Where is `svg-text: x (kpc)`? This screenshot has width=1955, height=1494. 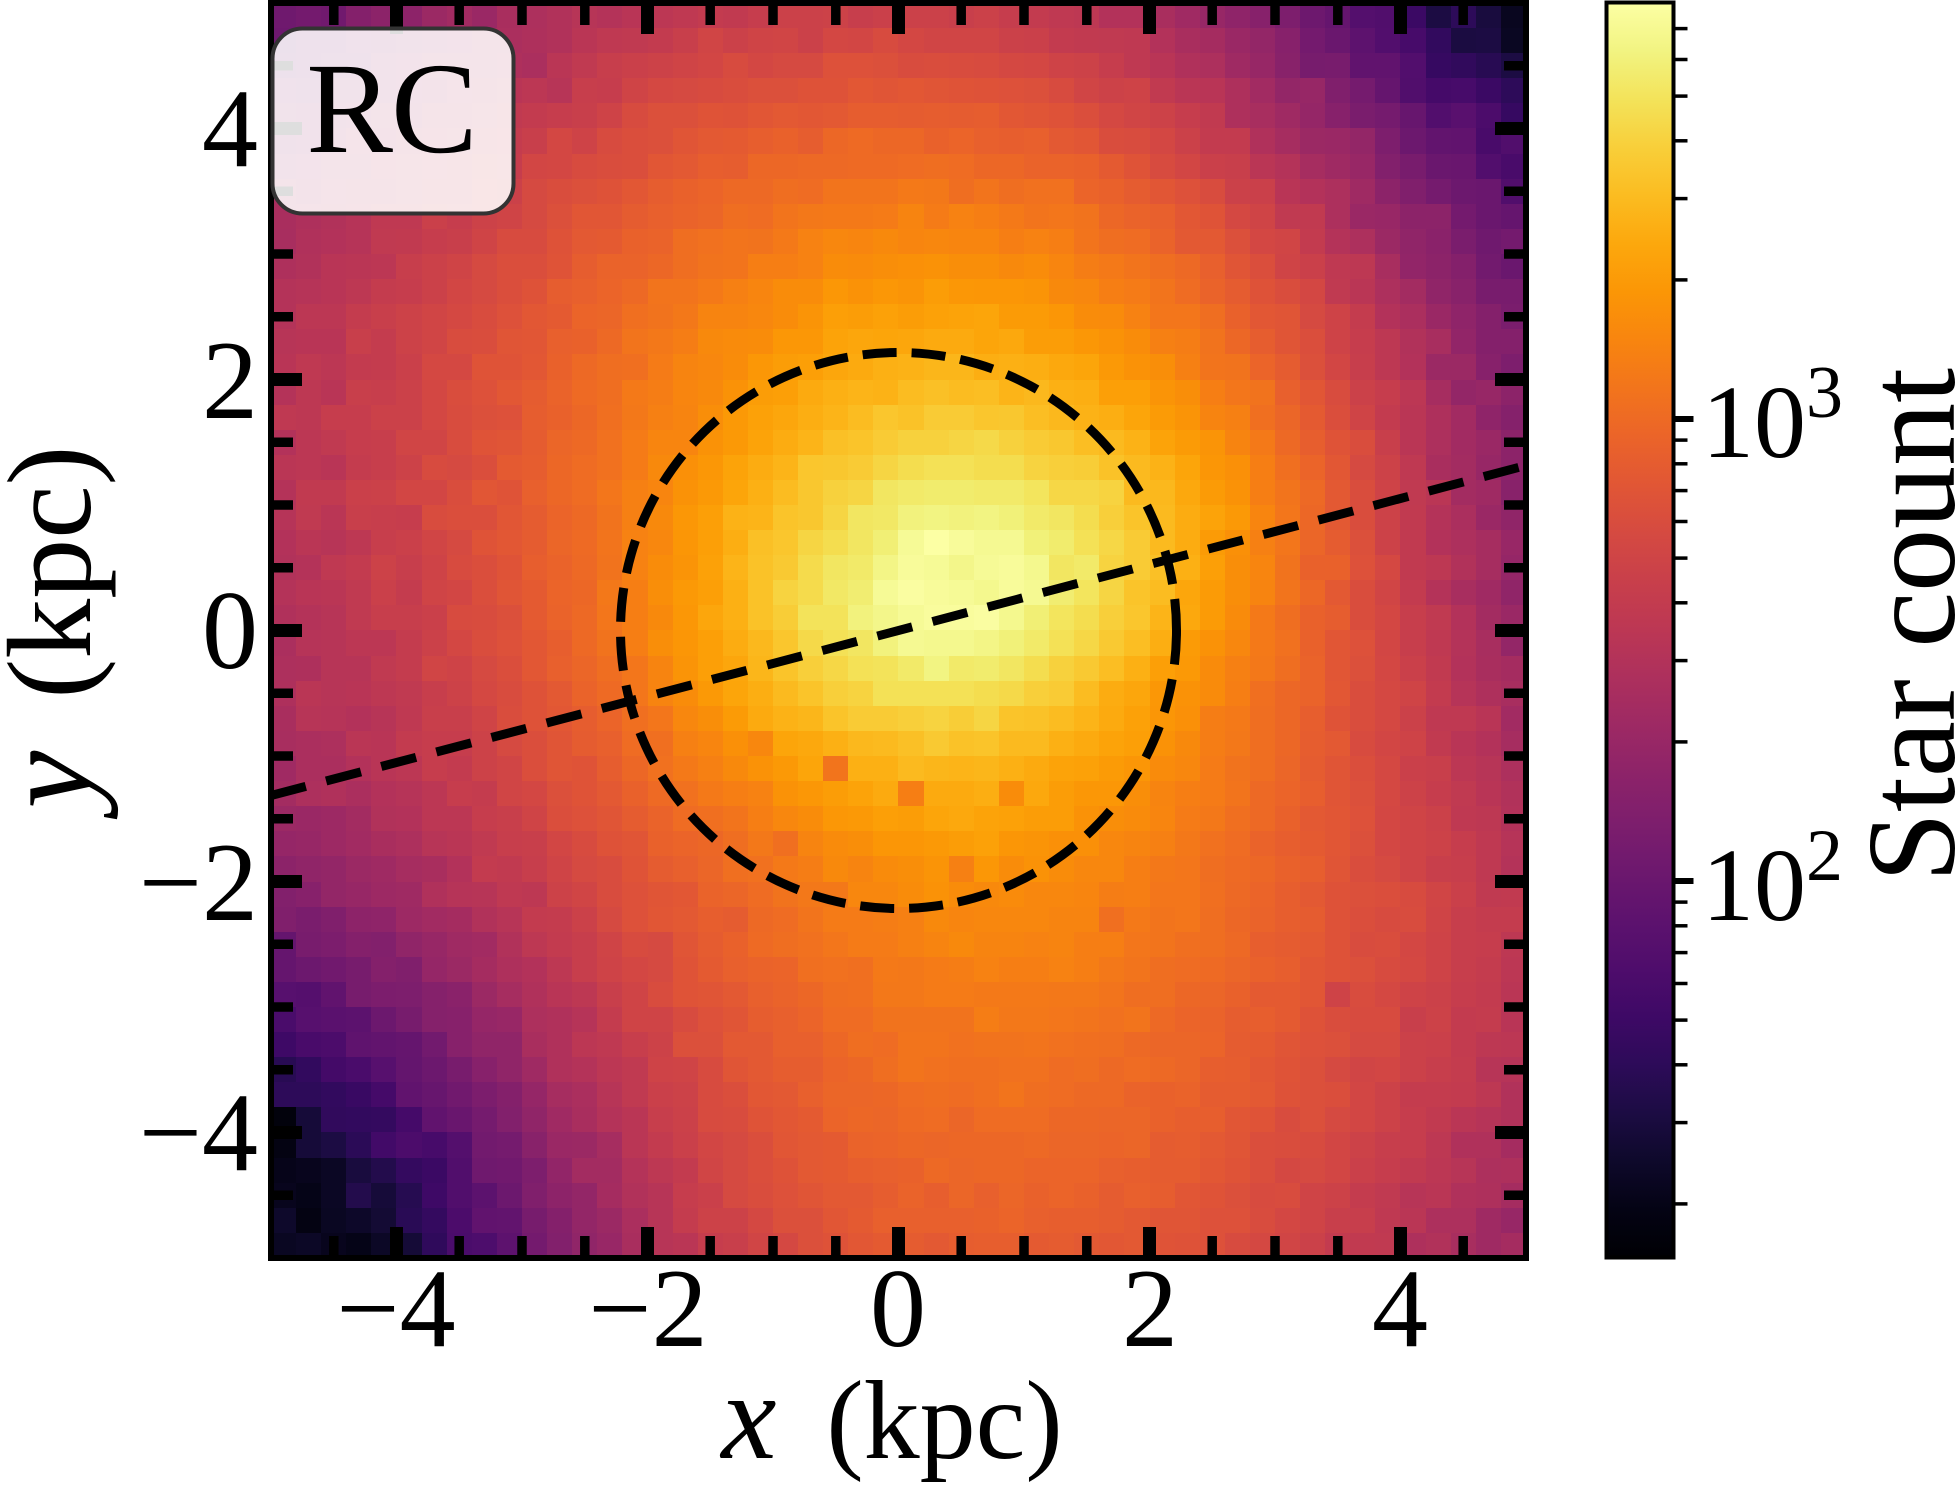 svg-text: x (kpc) is located at coordinates (890, 1416).